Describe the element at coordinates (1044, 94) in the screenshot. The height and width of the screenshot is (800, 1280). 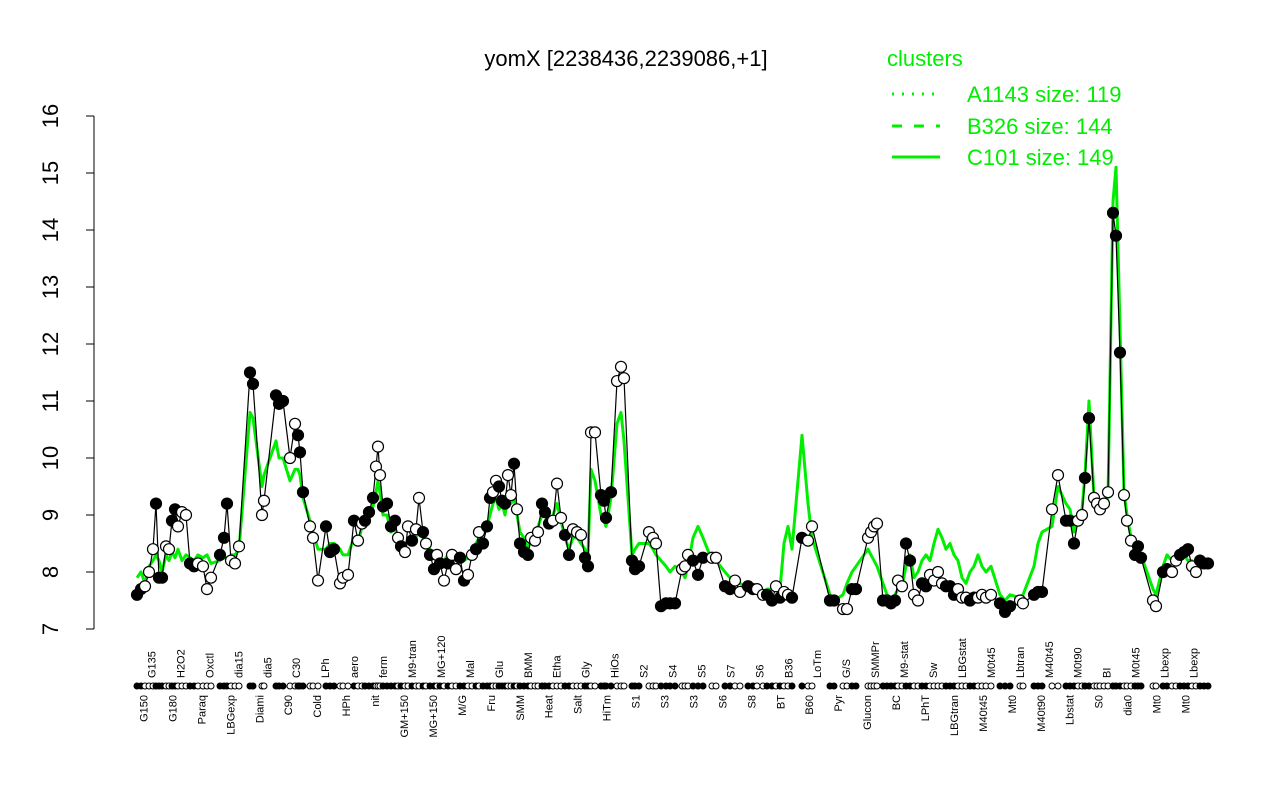
I see `legend-label-a1143: A1143 size: 119` at that location.